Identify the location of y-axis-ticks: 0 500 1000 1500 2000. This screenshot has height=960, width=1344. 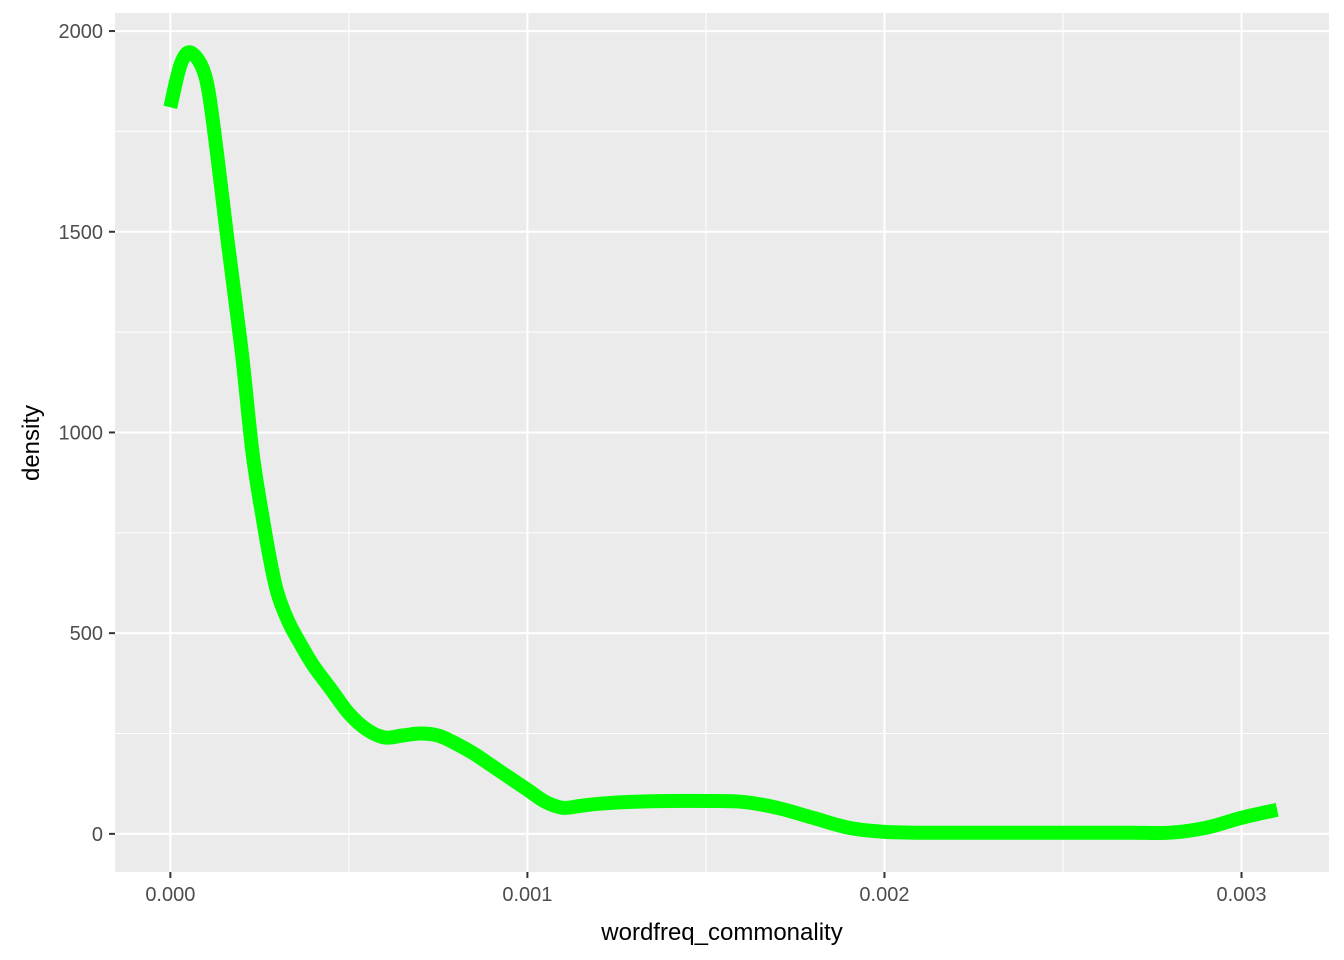
(87, 433).